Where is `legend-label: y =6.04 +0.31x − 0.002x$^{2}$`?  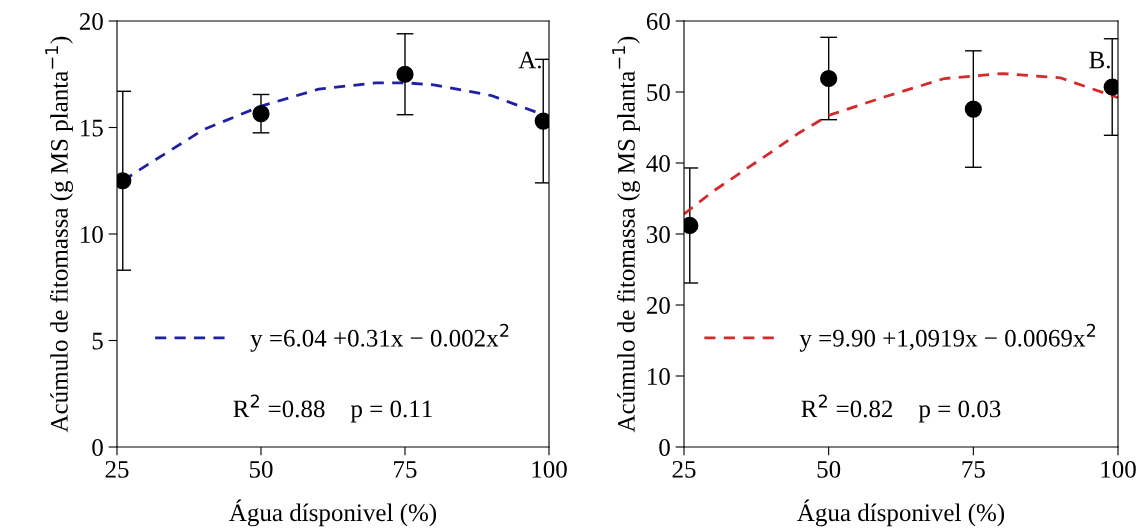
legend-label: y =6.04 +0.31x − 0.002x$^{2}$ is located at coordinates (379, 337).